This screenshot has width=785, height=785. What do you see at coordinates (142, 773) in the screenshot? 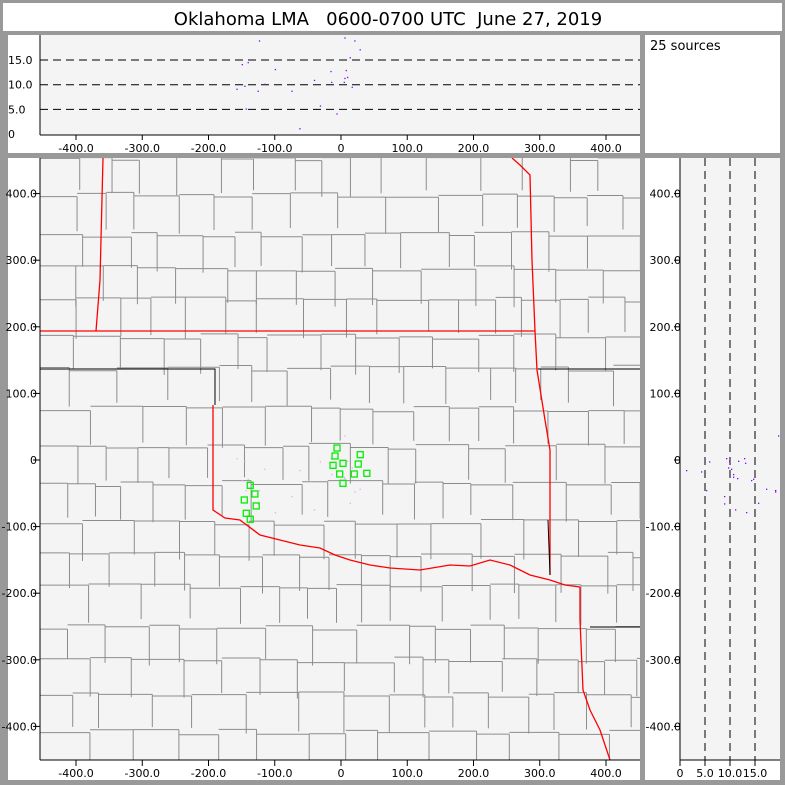
I see `x-tick-label: -300.0` at bounding box center [142, 773].